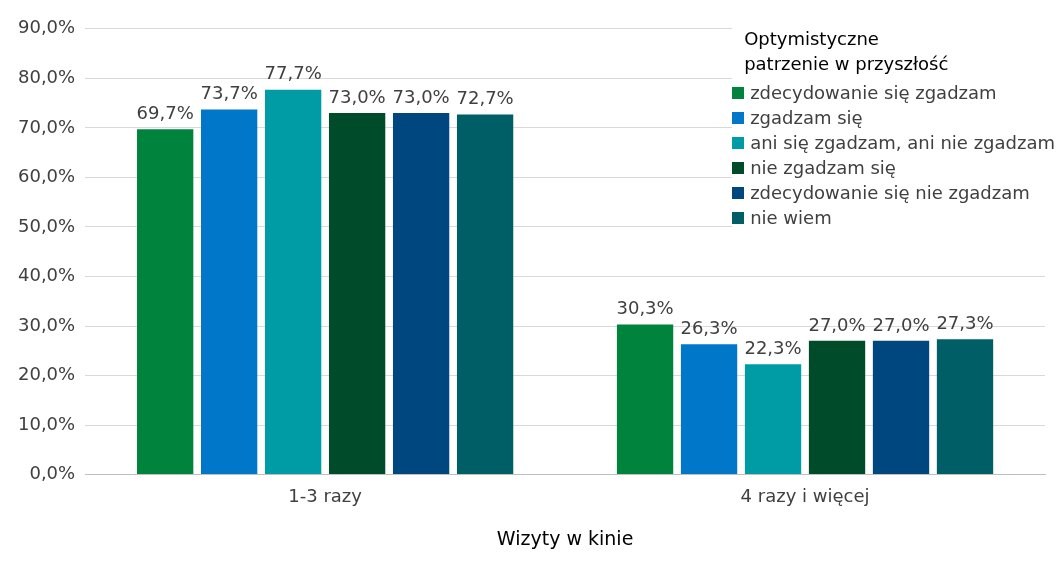  I want to click on data-label: 27,3%, so click(965, 323).